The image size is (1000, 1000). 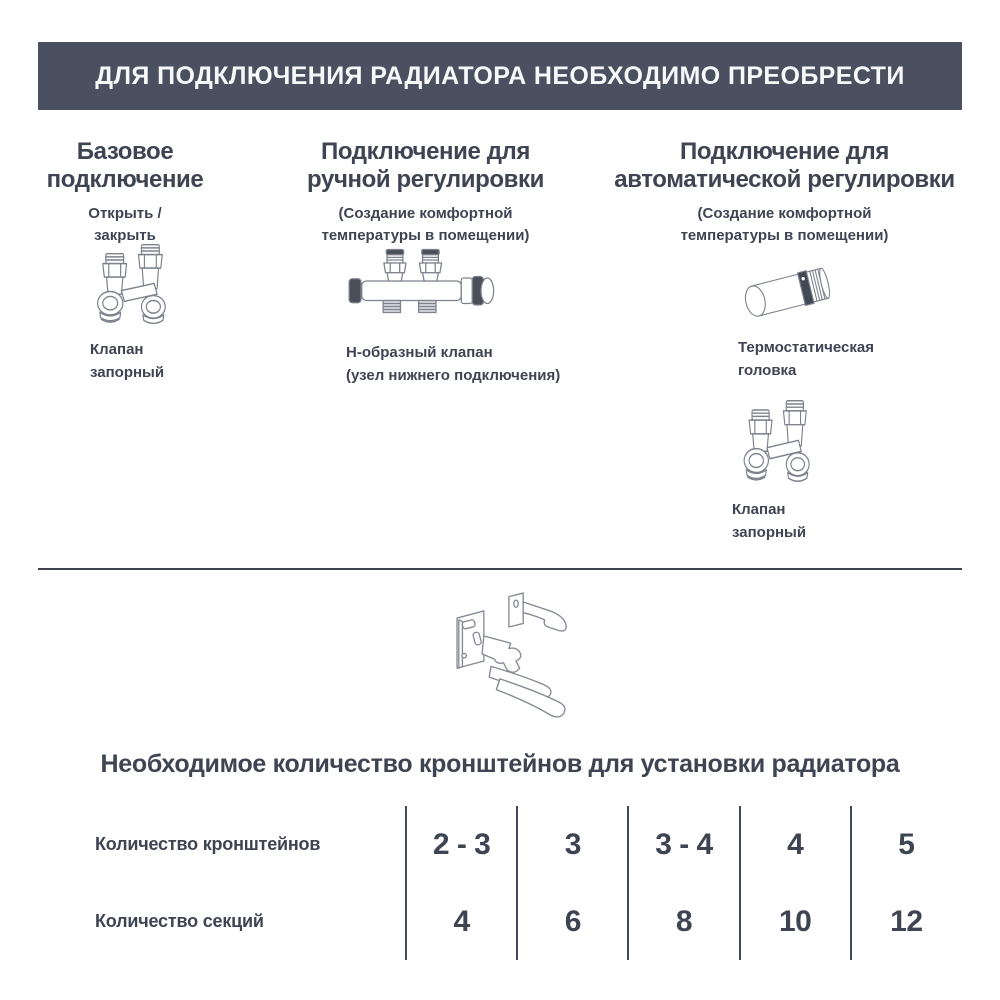 What do you see at coordinates (795, 921) in the screenshot?
I see `table-cell-value: 10` at bounding box center [795, 921].